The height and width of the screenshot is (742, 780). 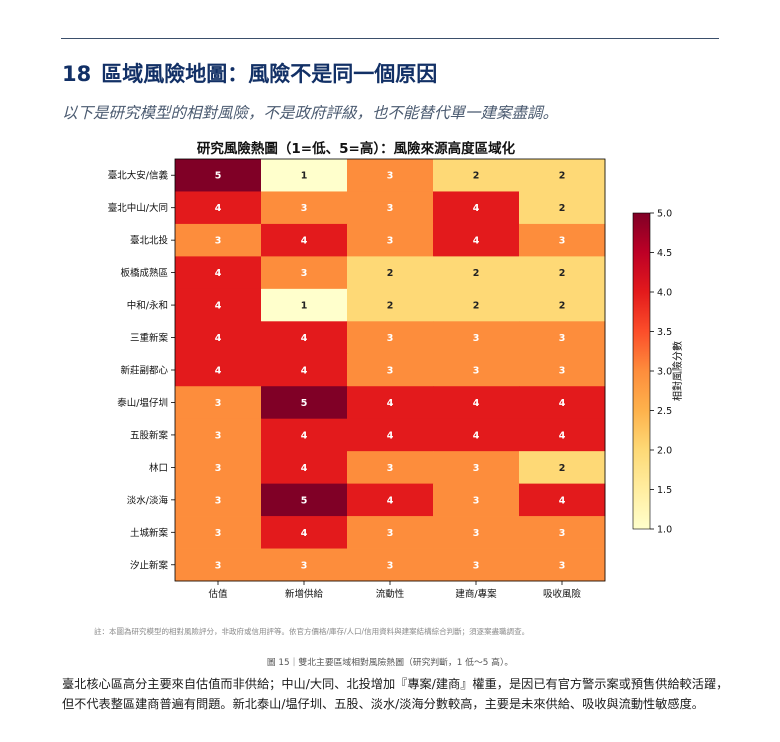 I want to click on x-tick-label: 流動性, so click(x=390, y=594).